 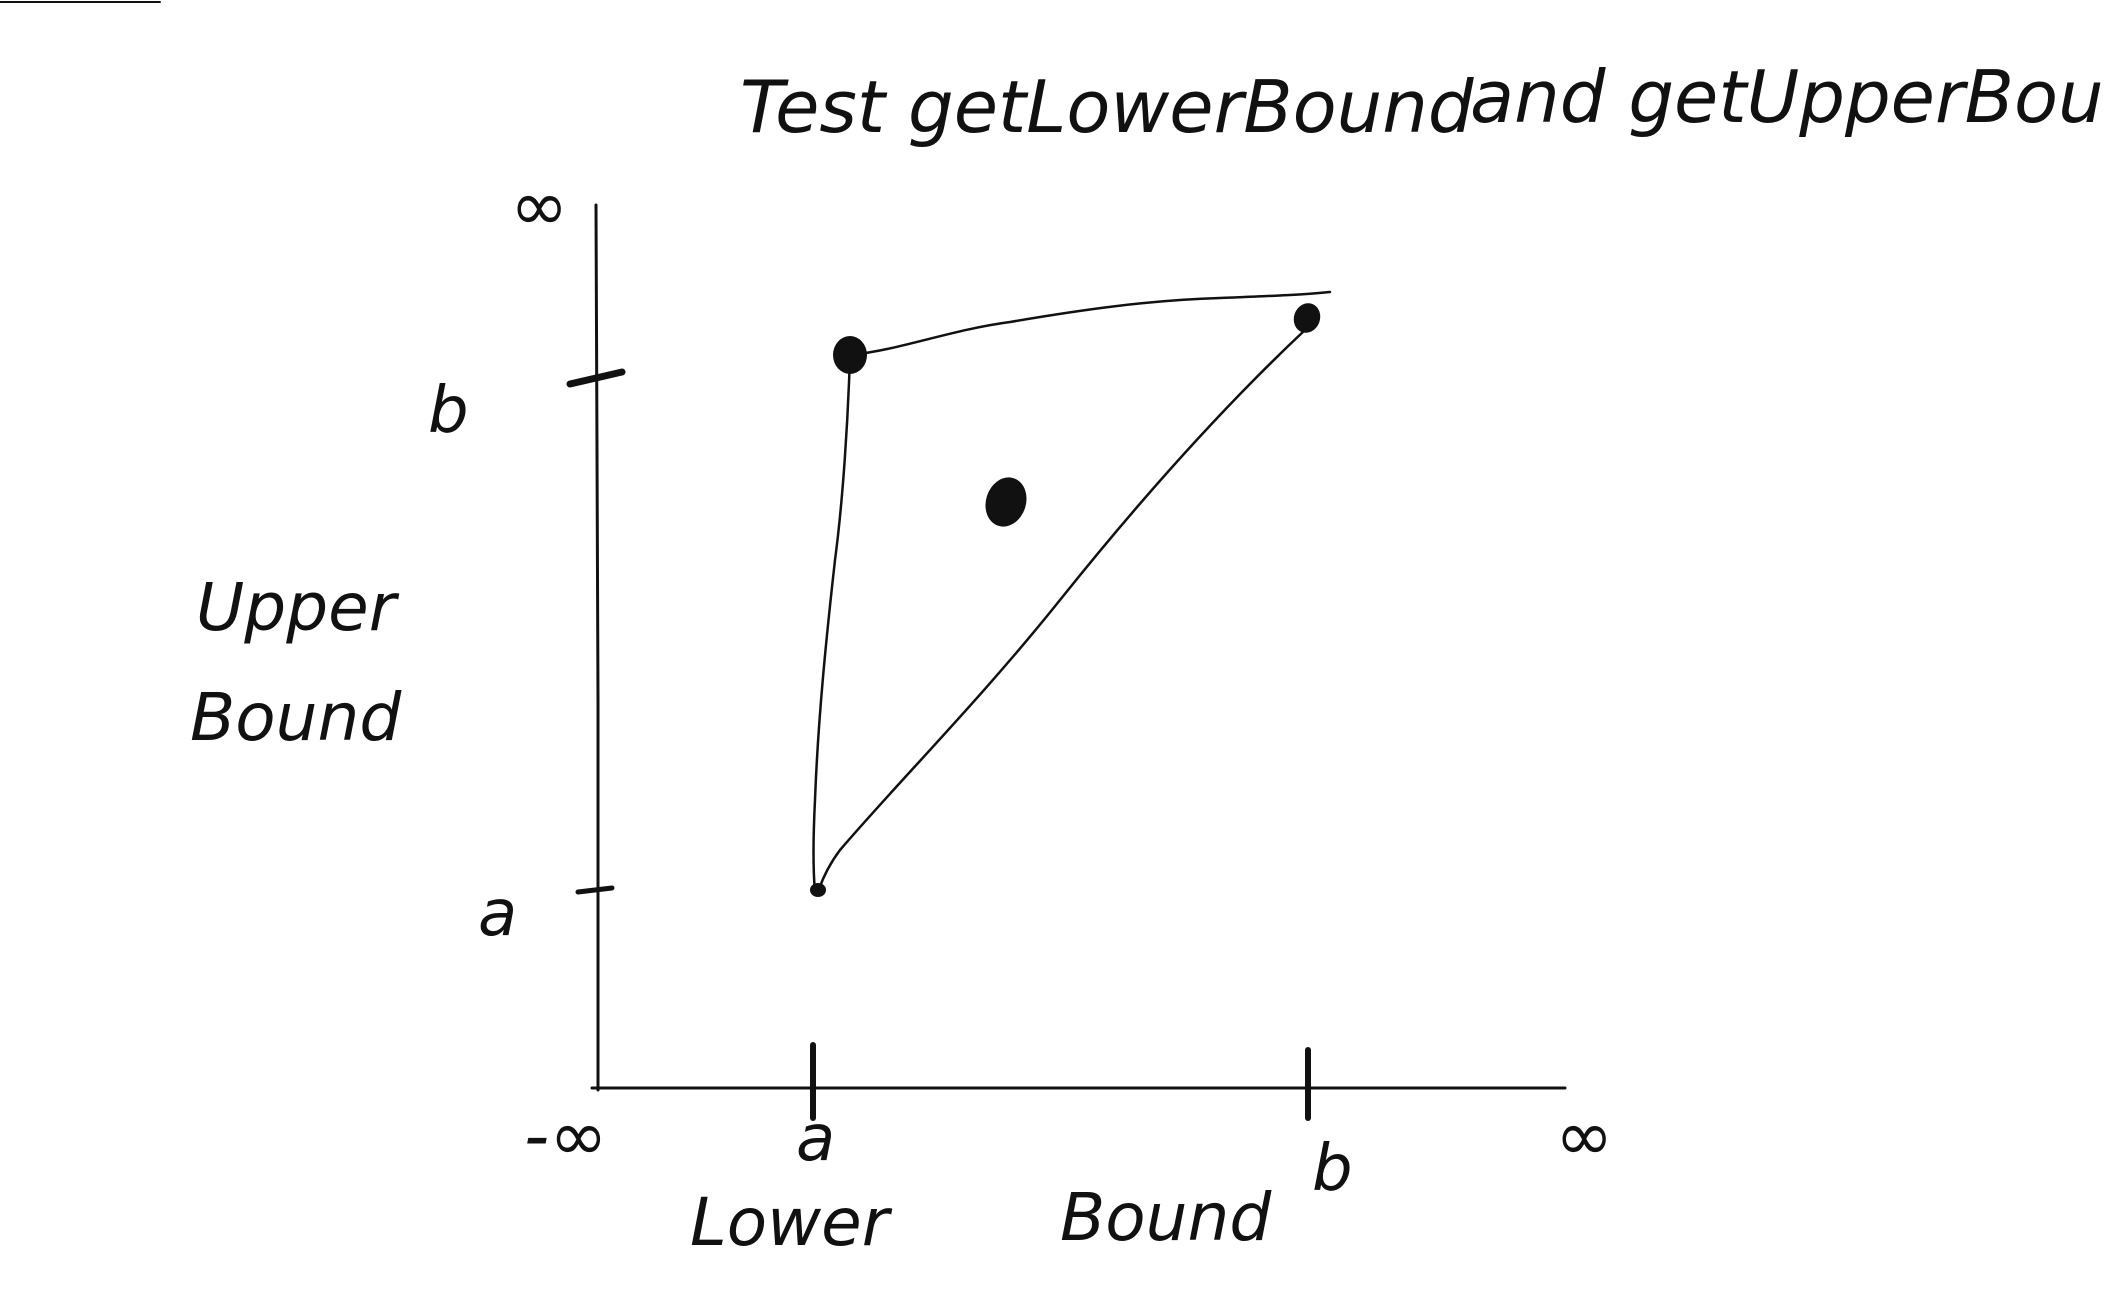 What do you see at coordinates (1072, 592) in the screenshot?
I see `feasible-region-triangle` at bounding box center [1072, 592].